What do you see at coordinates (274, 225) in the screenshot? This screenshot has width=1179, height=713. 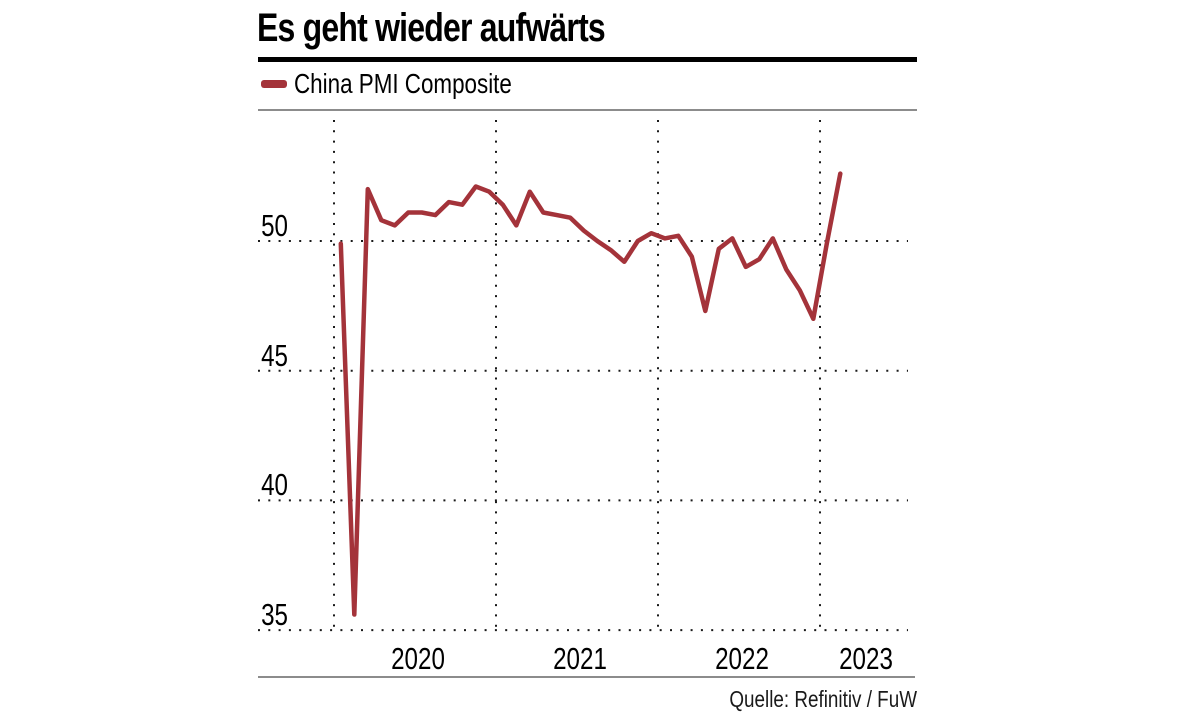 I see `y-tick-label-50: 50` at bounding box center [274, 225].